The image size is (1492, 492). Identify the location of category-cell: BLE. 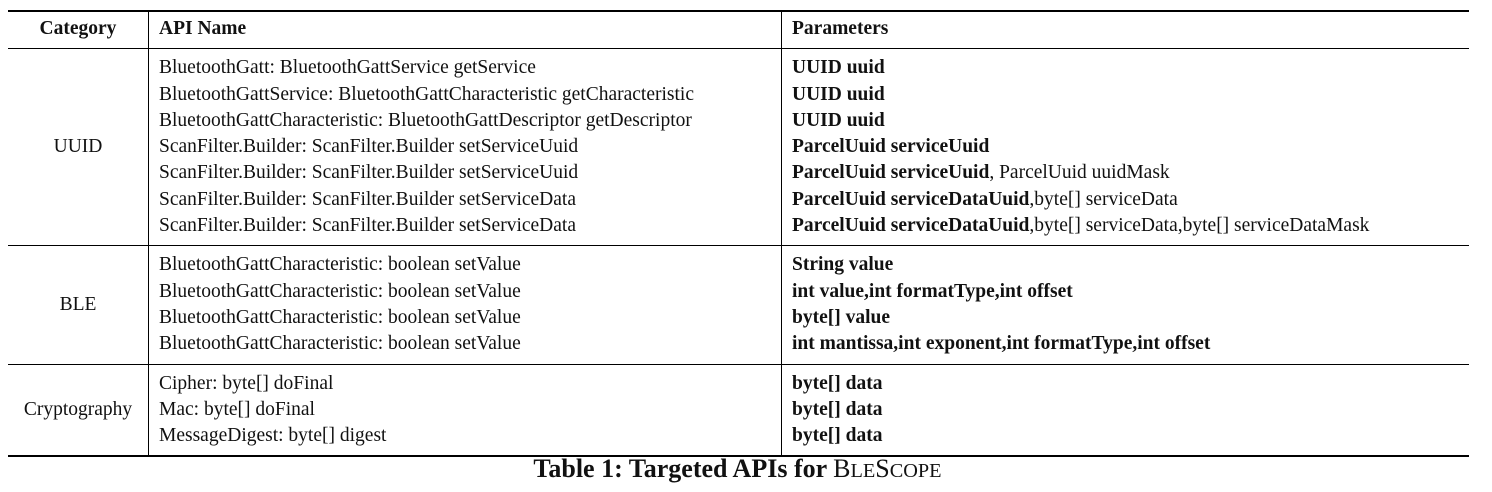
(78, 305).